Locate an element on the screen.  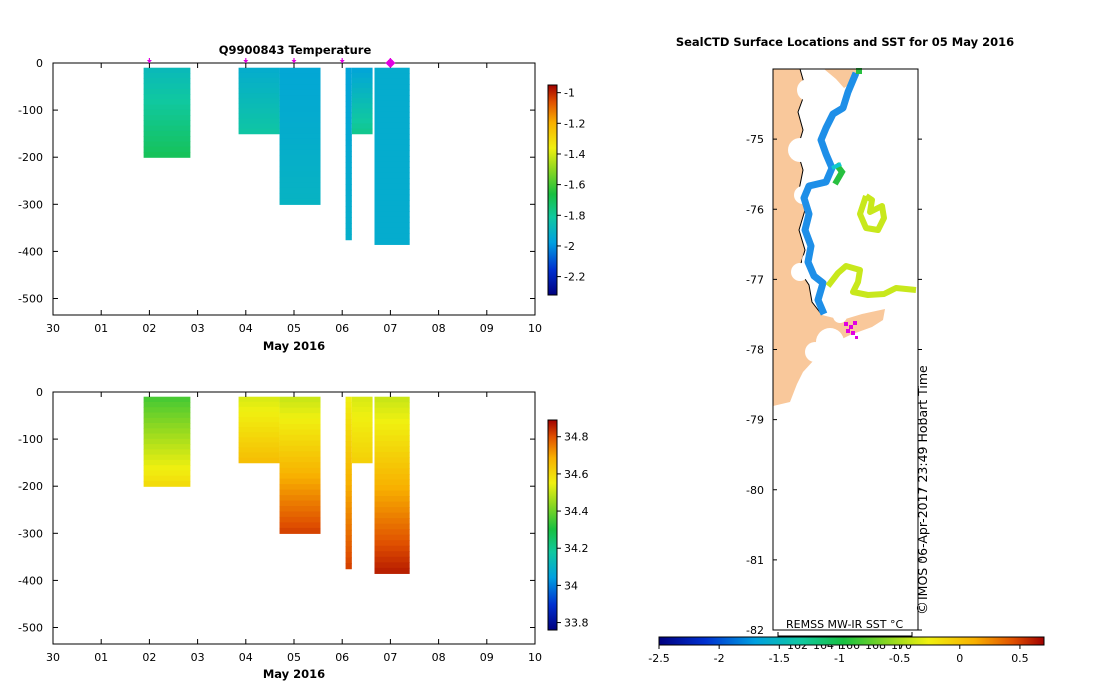
y-tick-label: -300 is located at coordinates (30, 204).